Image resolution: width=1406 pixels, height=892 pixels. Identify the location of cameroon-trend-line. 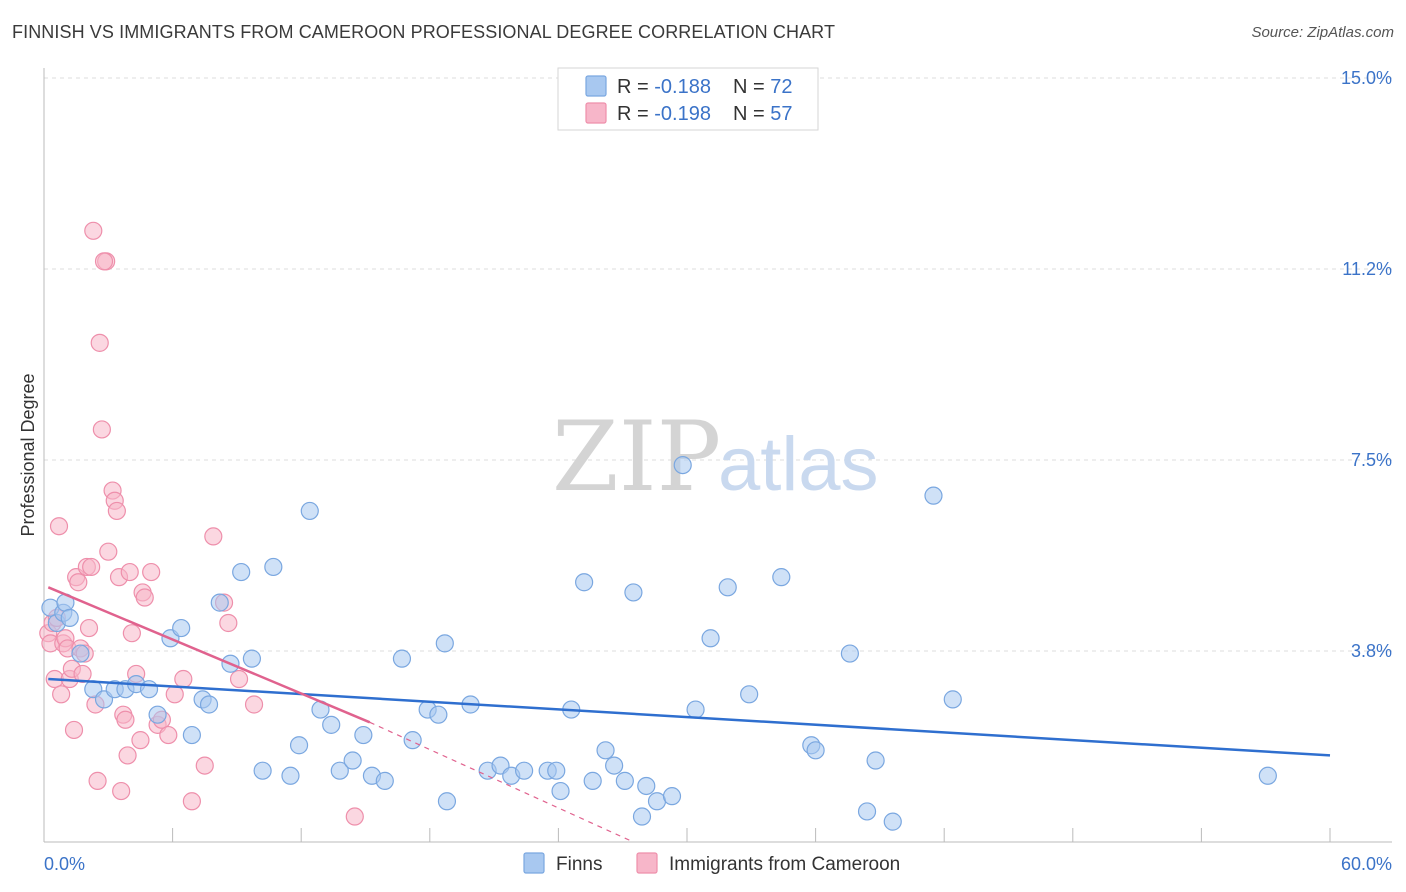
(209, 655).